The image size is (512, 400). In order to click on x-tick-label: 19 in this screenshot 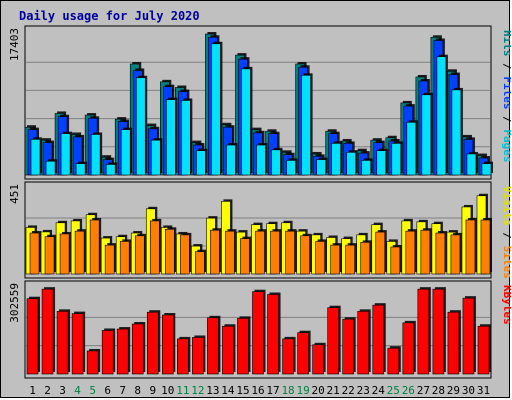, I will do `click(302, 390)`.